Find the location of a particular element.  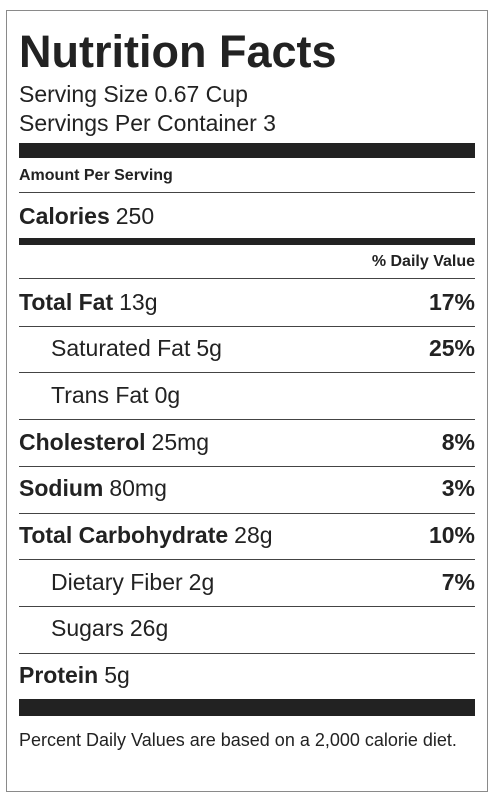

daily-value: 3% is located at coordinates (458, 488).